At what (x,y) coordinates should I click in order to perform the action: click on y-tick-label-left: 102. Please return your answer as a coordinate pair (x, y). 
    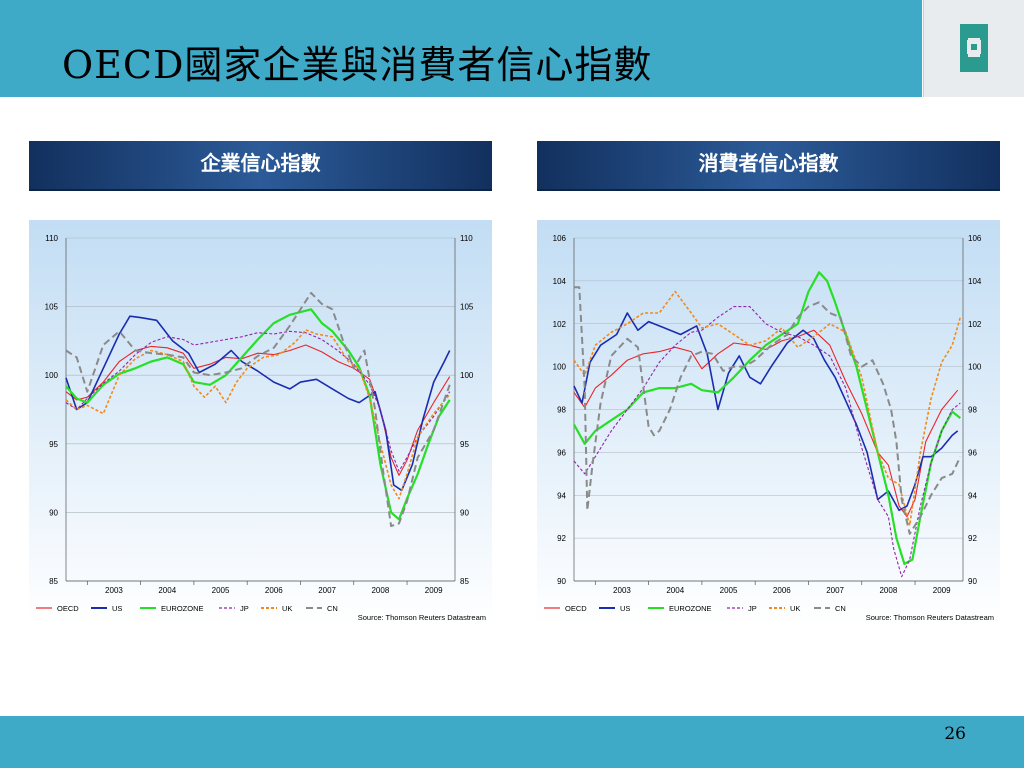
    Looking at the image, I should click on (560, 324).